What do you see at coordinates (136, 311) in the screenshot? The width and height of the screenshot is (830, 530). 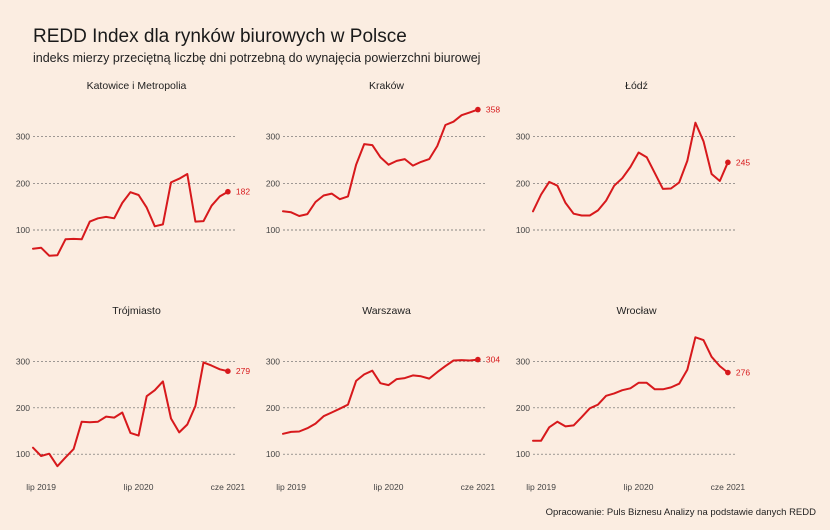 I see `panel-title: Trójmiasto` at bounding box center [136, 311].